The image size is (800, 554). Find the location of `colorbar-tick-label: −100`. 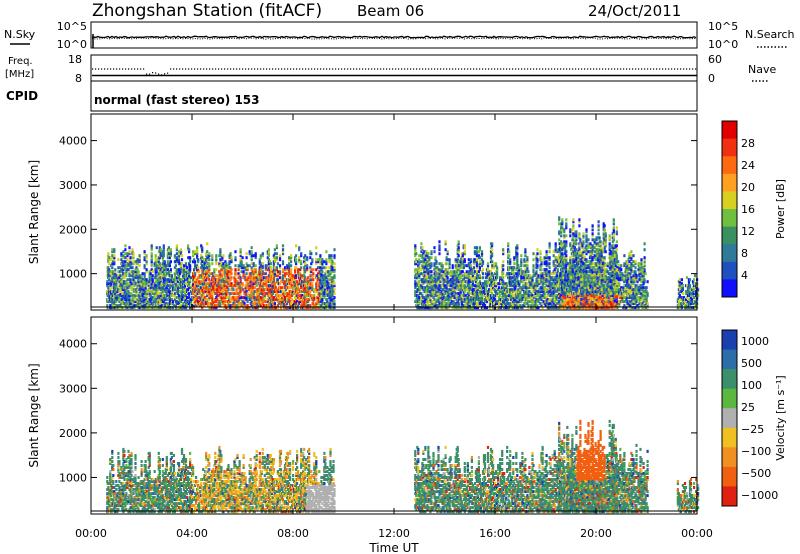

colorbar-tick-label: −100 is located at coordinates (756, 451).